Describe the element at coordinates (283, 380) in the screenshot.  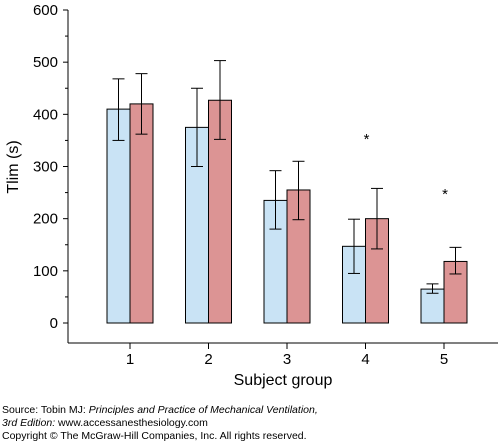
I see `x-axis-title: Subject group` at that location.